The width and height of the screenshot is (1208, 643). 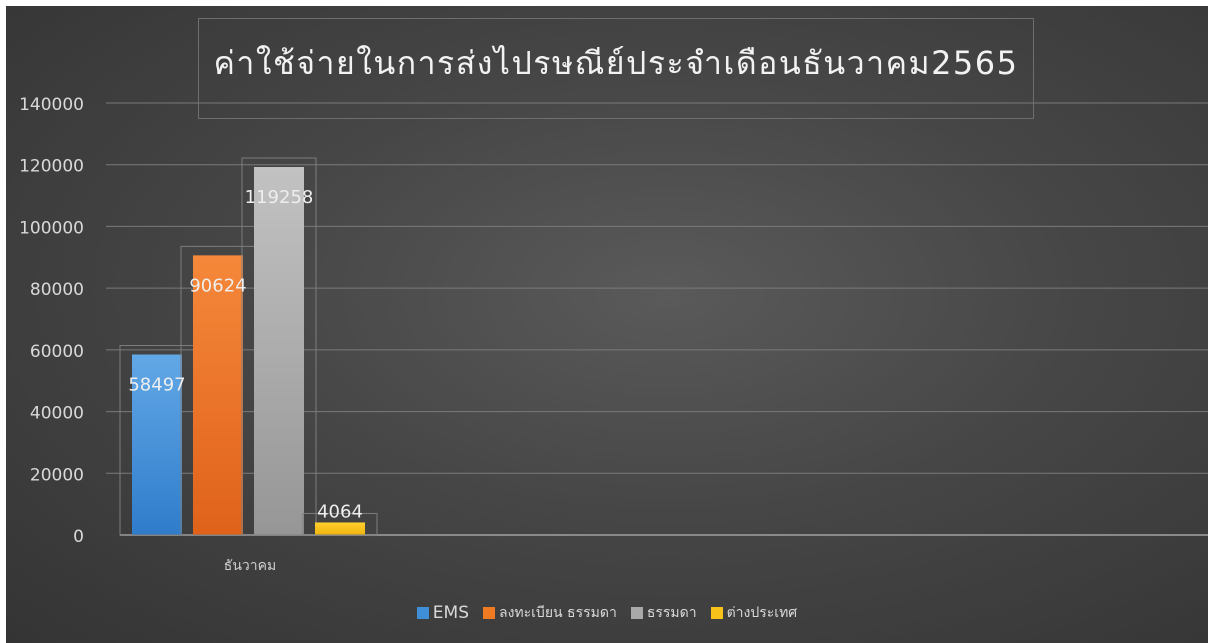 What do you see at coordinates (217, 285) in the screenshot?
I see `data-label: 90624` at bounding box center [217, 285].